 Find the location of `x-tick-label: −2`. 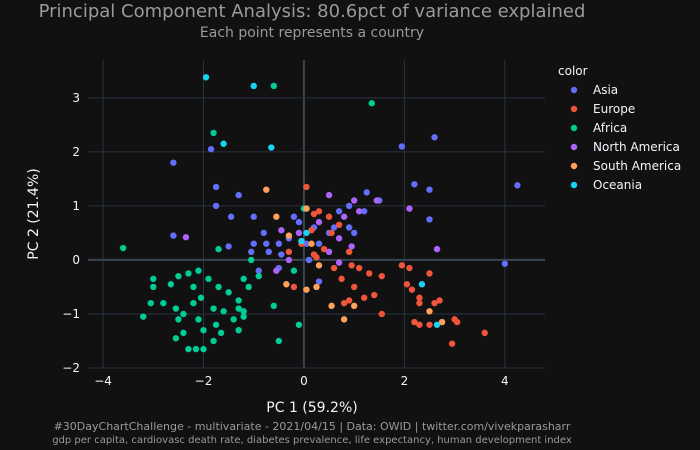

x-tick-label: −2 is located at coordinates (204, 381).